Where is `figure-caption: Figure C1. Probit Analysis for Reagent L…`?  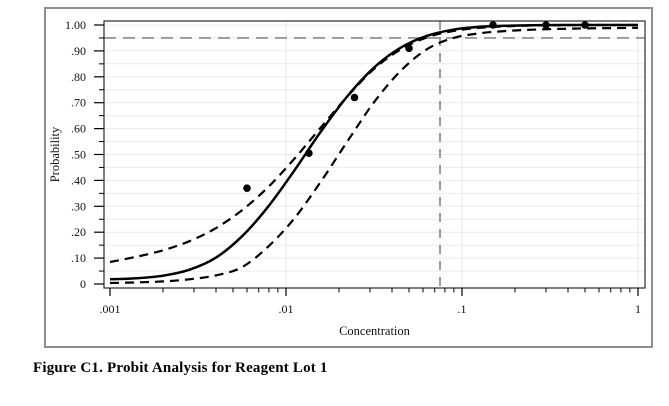 figure-caption: Figure C1. Probit Analysis for Reagent L… is located at coordinates (180, 368).